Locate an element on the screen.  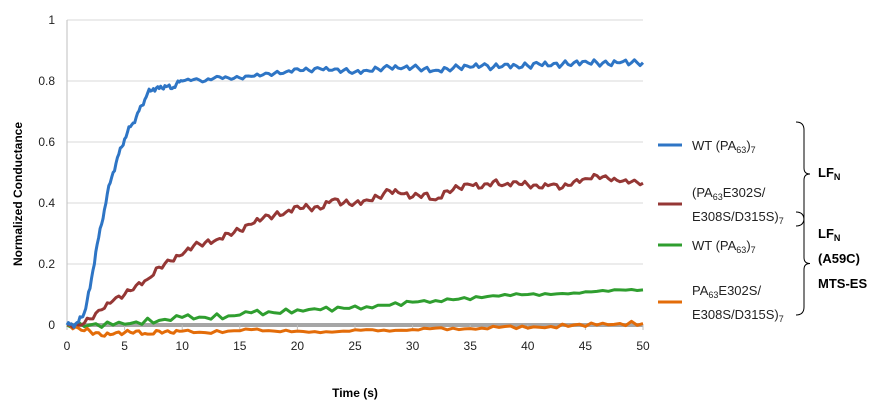
x-tick-label: 25 is located at coordinates (355, 346).